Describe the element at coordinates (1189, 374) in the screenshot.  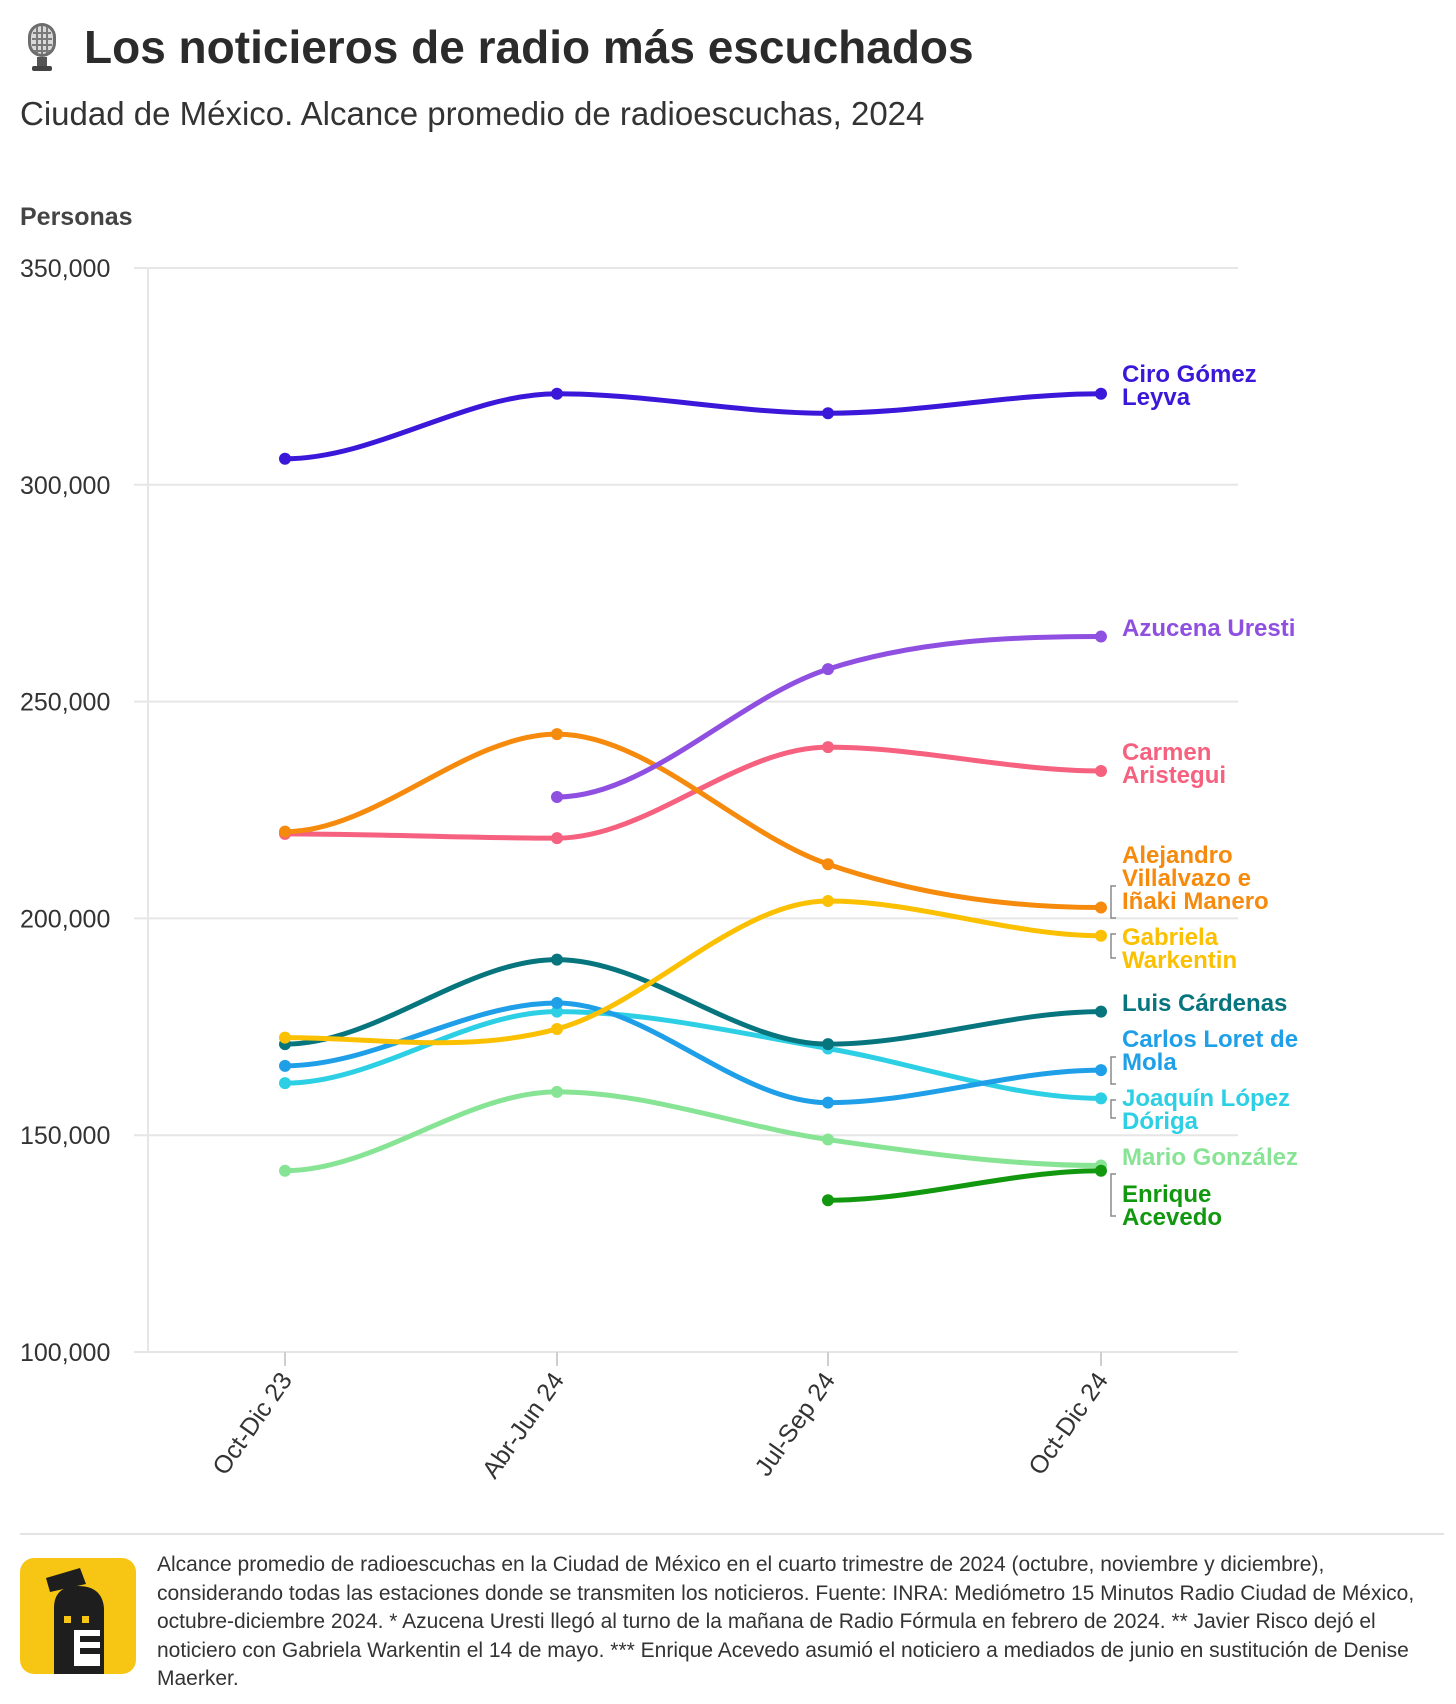
I see `series-label-line: Ciro Gómez` at that location.